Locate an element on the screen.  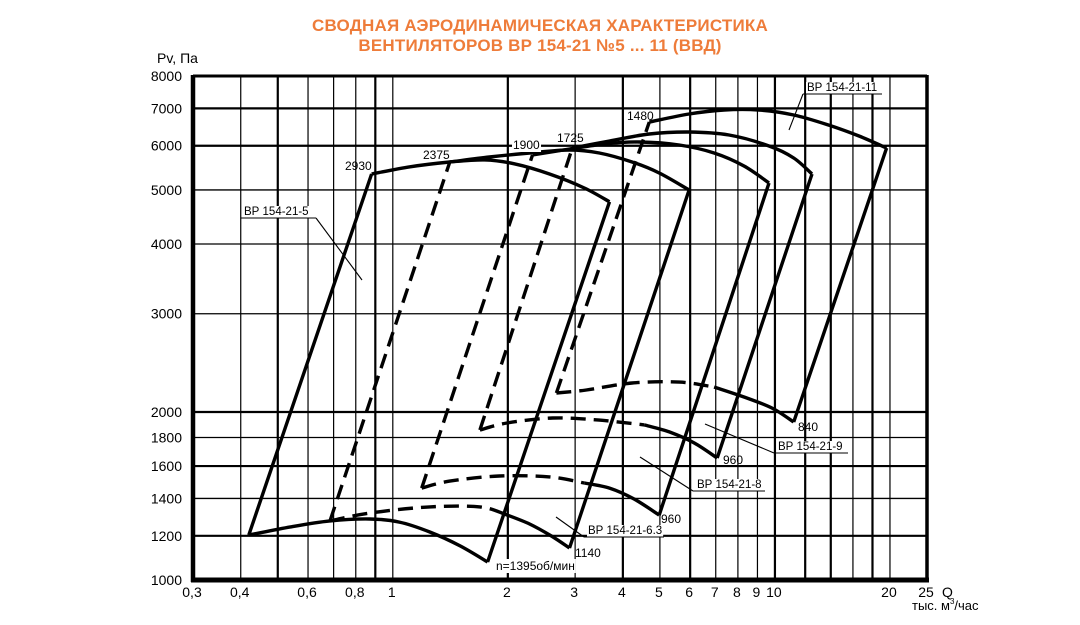
x-tick-label: 25 is located at coordinates (926, 592).